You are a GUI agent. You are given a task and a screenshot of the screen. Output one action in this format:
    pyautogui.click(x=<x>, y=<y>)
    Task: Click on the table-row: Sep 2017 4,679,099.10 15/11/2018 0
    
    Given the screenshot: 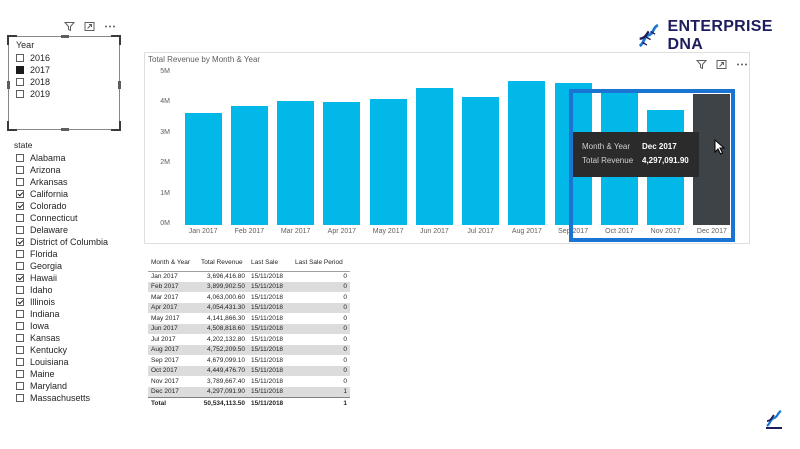 What is the action you would take?
    pyautogui.click(x=249, y=360)
    